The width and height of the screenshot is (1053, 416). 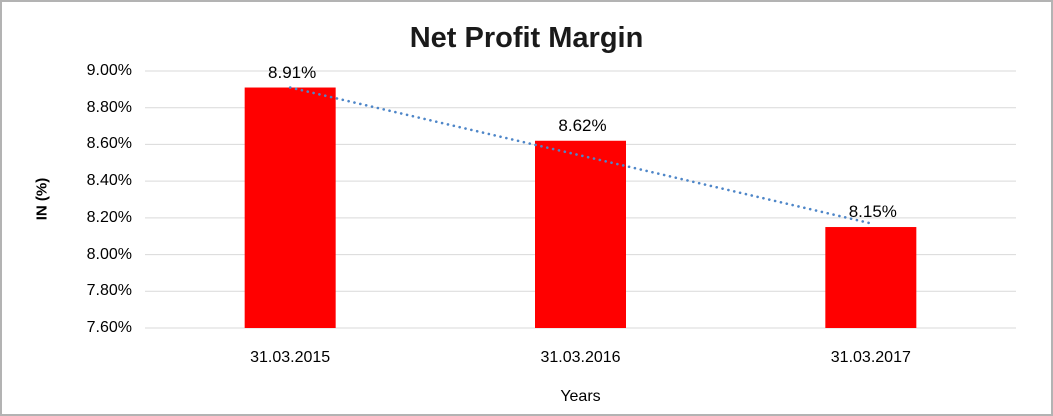 I want to click on y-tick-label: 9.00%, so click(x=109, y=70).